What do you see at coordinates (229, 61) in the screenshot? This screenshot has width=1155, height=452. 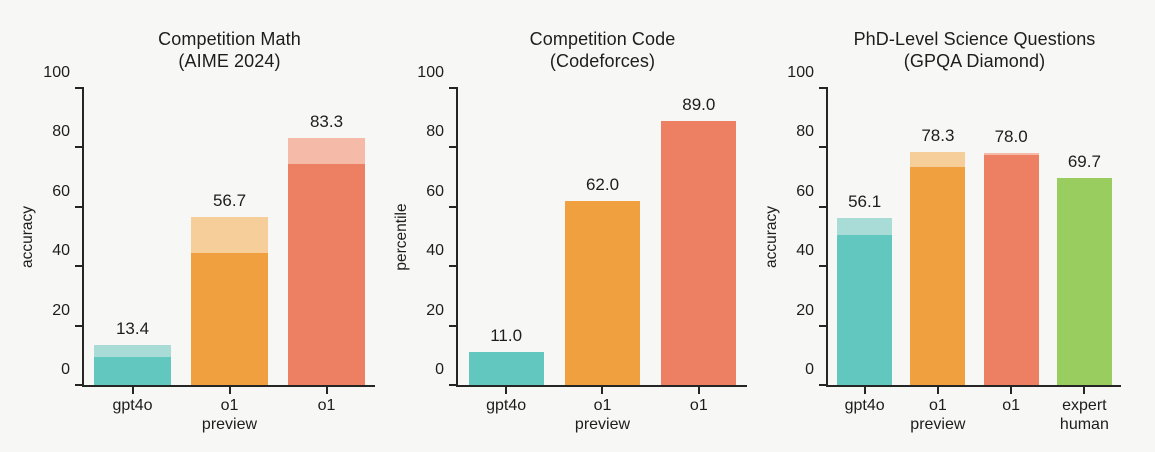 I see `chart-title-line2: (AIME 2024)` at bounding box center [229, 61].